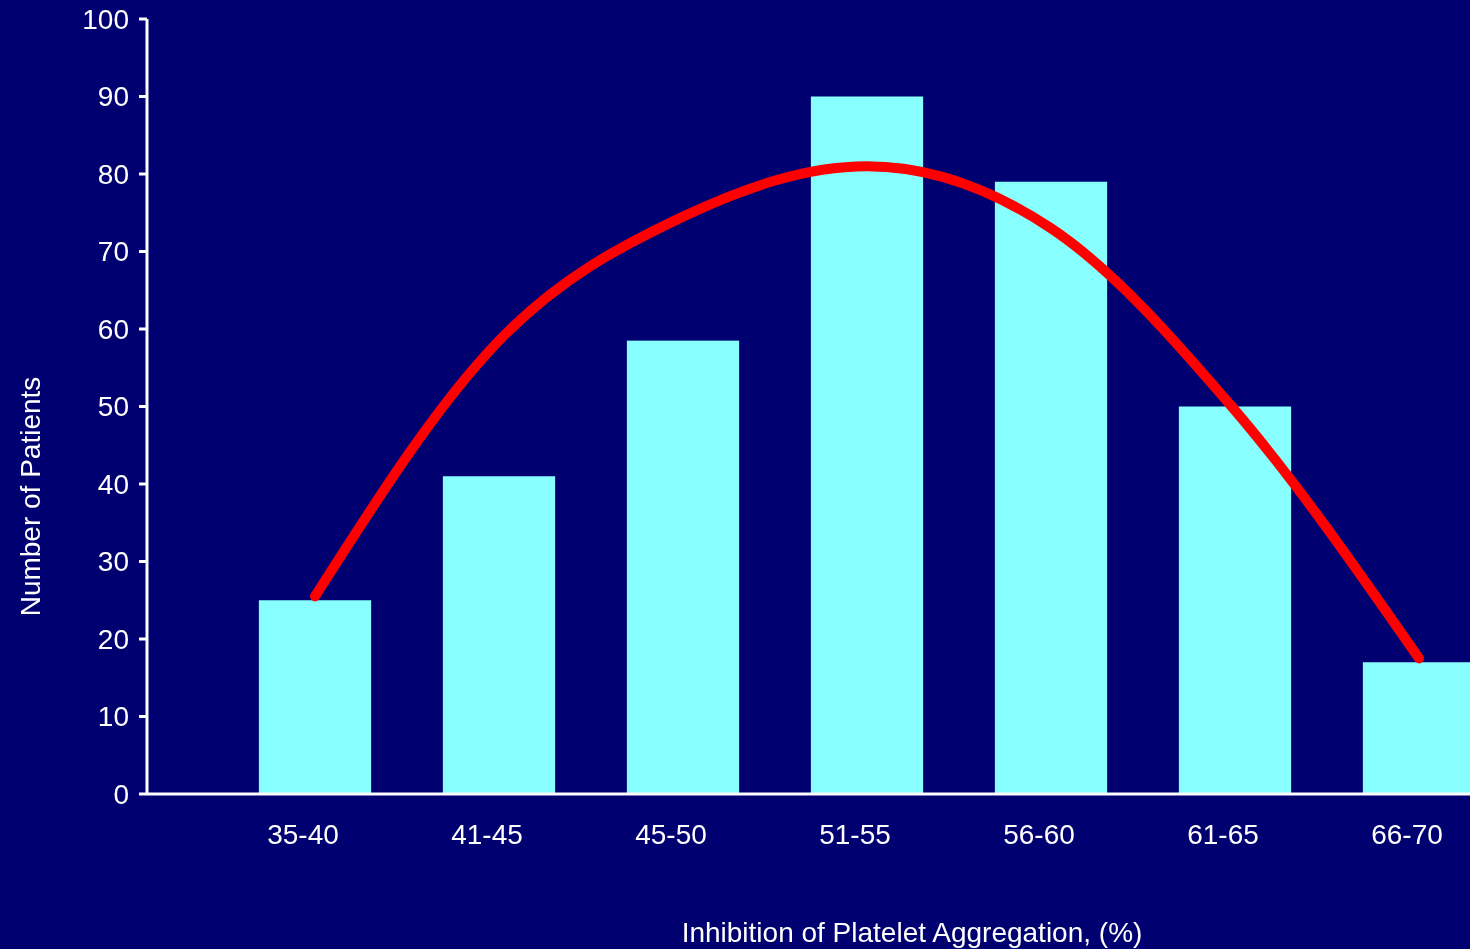 This screenshot has width=1470, height=949. I want to click on x-tick-label: 41-45, so click(487, 834).